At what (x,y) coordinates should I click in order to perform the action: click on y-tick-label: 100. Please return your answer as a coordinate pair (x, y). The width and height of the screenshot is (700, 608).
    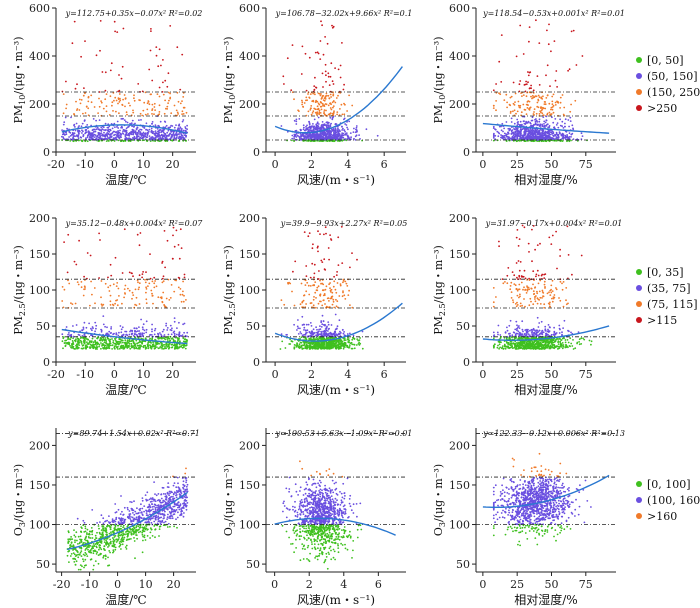
    Looking at the image, I should click on (249, 290).